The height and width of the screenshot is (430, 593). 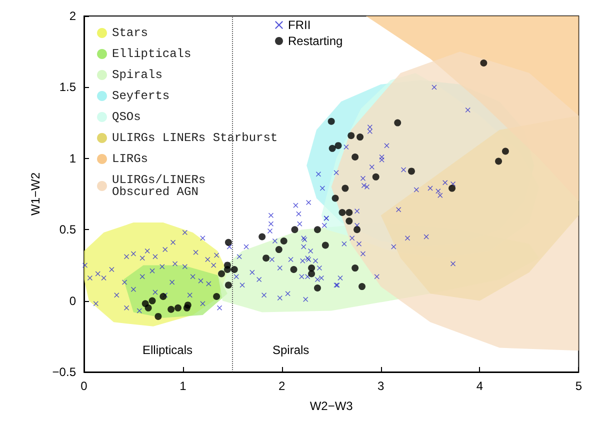 I want to click on y-tick-label: −0.5, so click(x=64, y=372).